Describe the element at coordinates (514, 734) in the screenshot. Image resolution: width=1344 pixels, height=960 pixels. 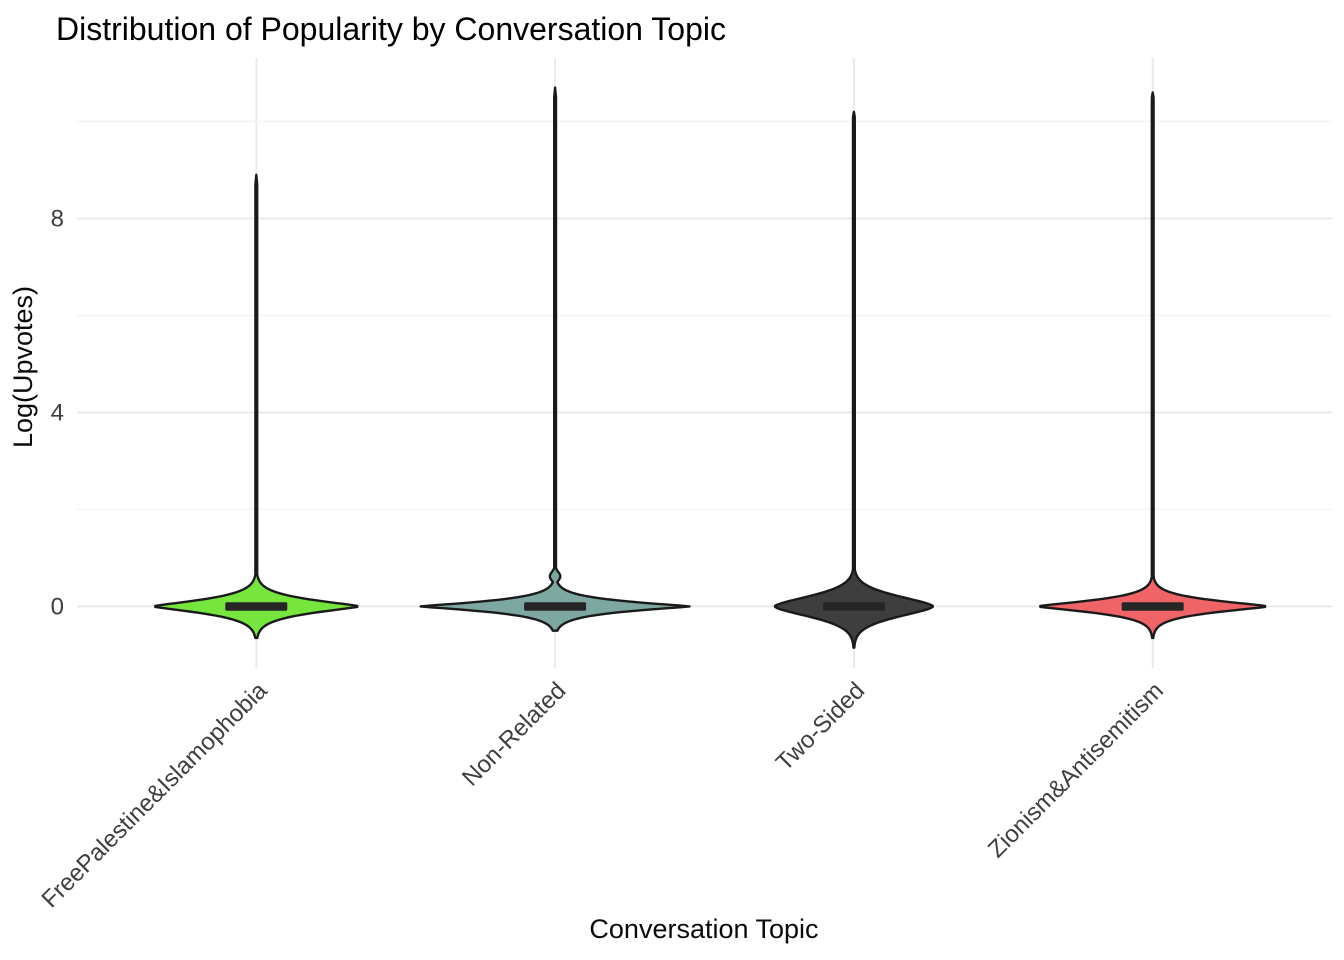
I see `x-category-label: Non-Related` at that location.